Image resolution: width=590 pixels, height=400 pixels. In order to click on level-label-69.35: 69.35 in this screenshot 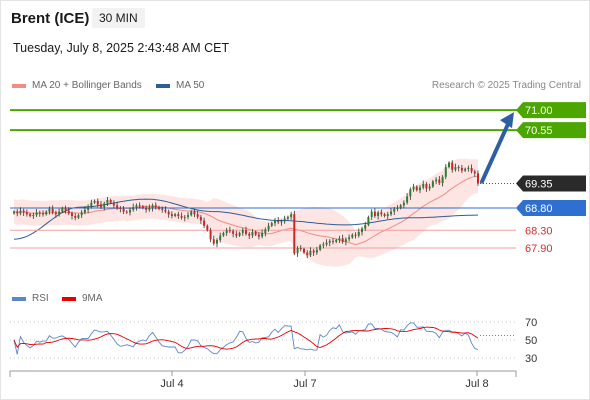, I will do `click(539, 185)`.